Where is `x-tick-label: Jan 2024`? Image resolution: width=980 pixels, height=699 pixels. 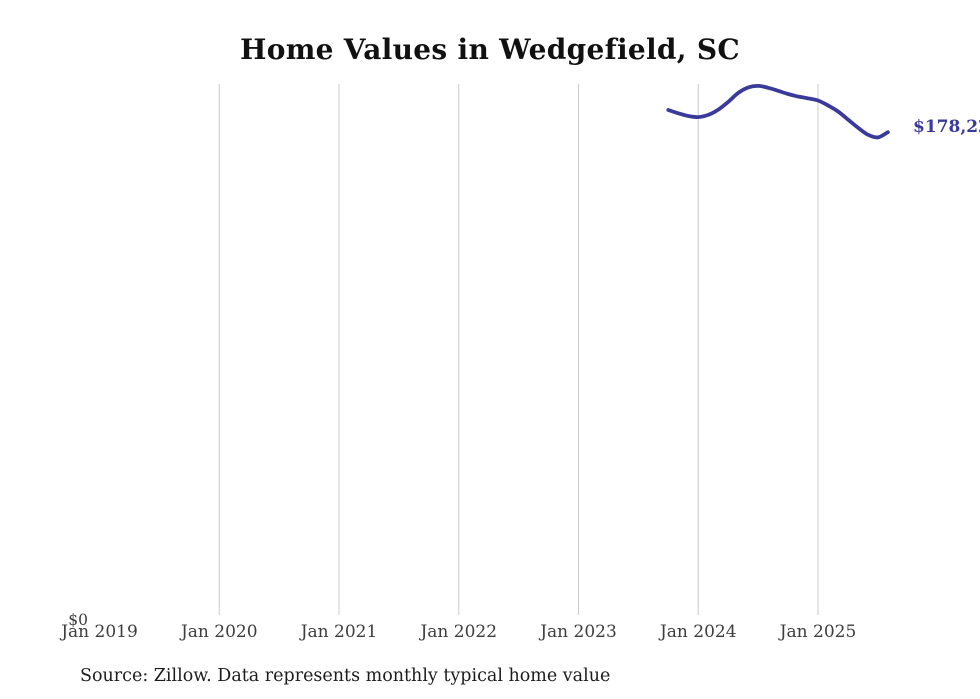
x-tick-label: Jan 2024 is located at coordinates (698, 632).